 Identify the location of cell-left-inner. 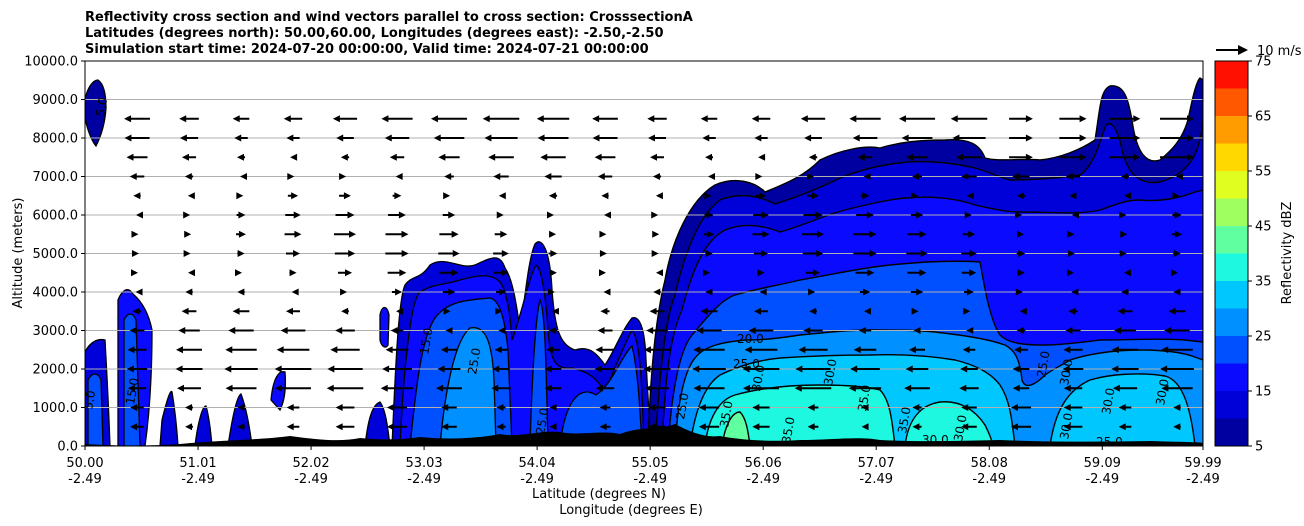
(95, 409).